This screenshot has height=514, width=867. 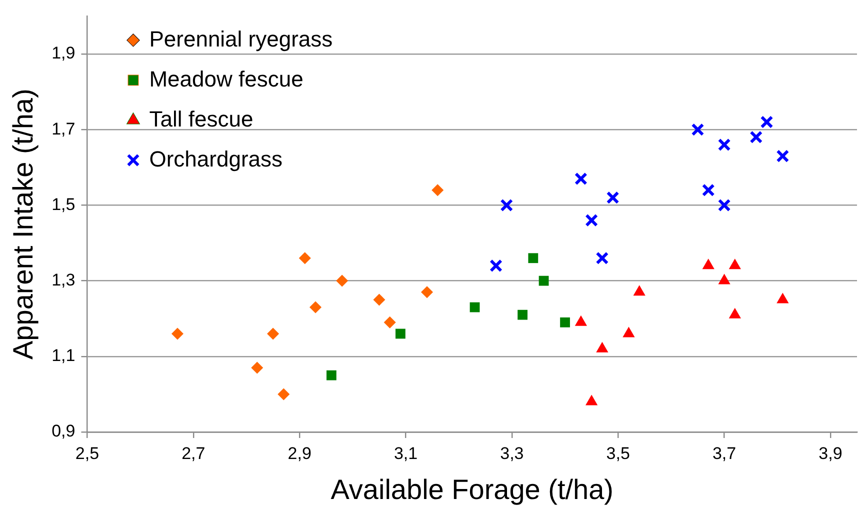 I want to click on x-tick-label: 3,3, so click(x=512, y=453).